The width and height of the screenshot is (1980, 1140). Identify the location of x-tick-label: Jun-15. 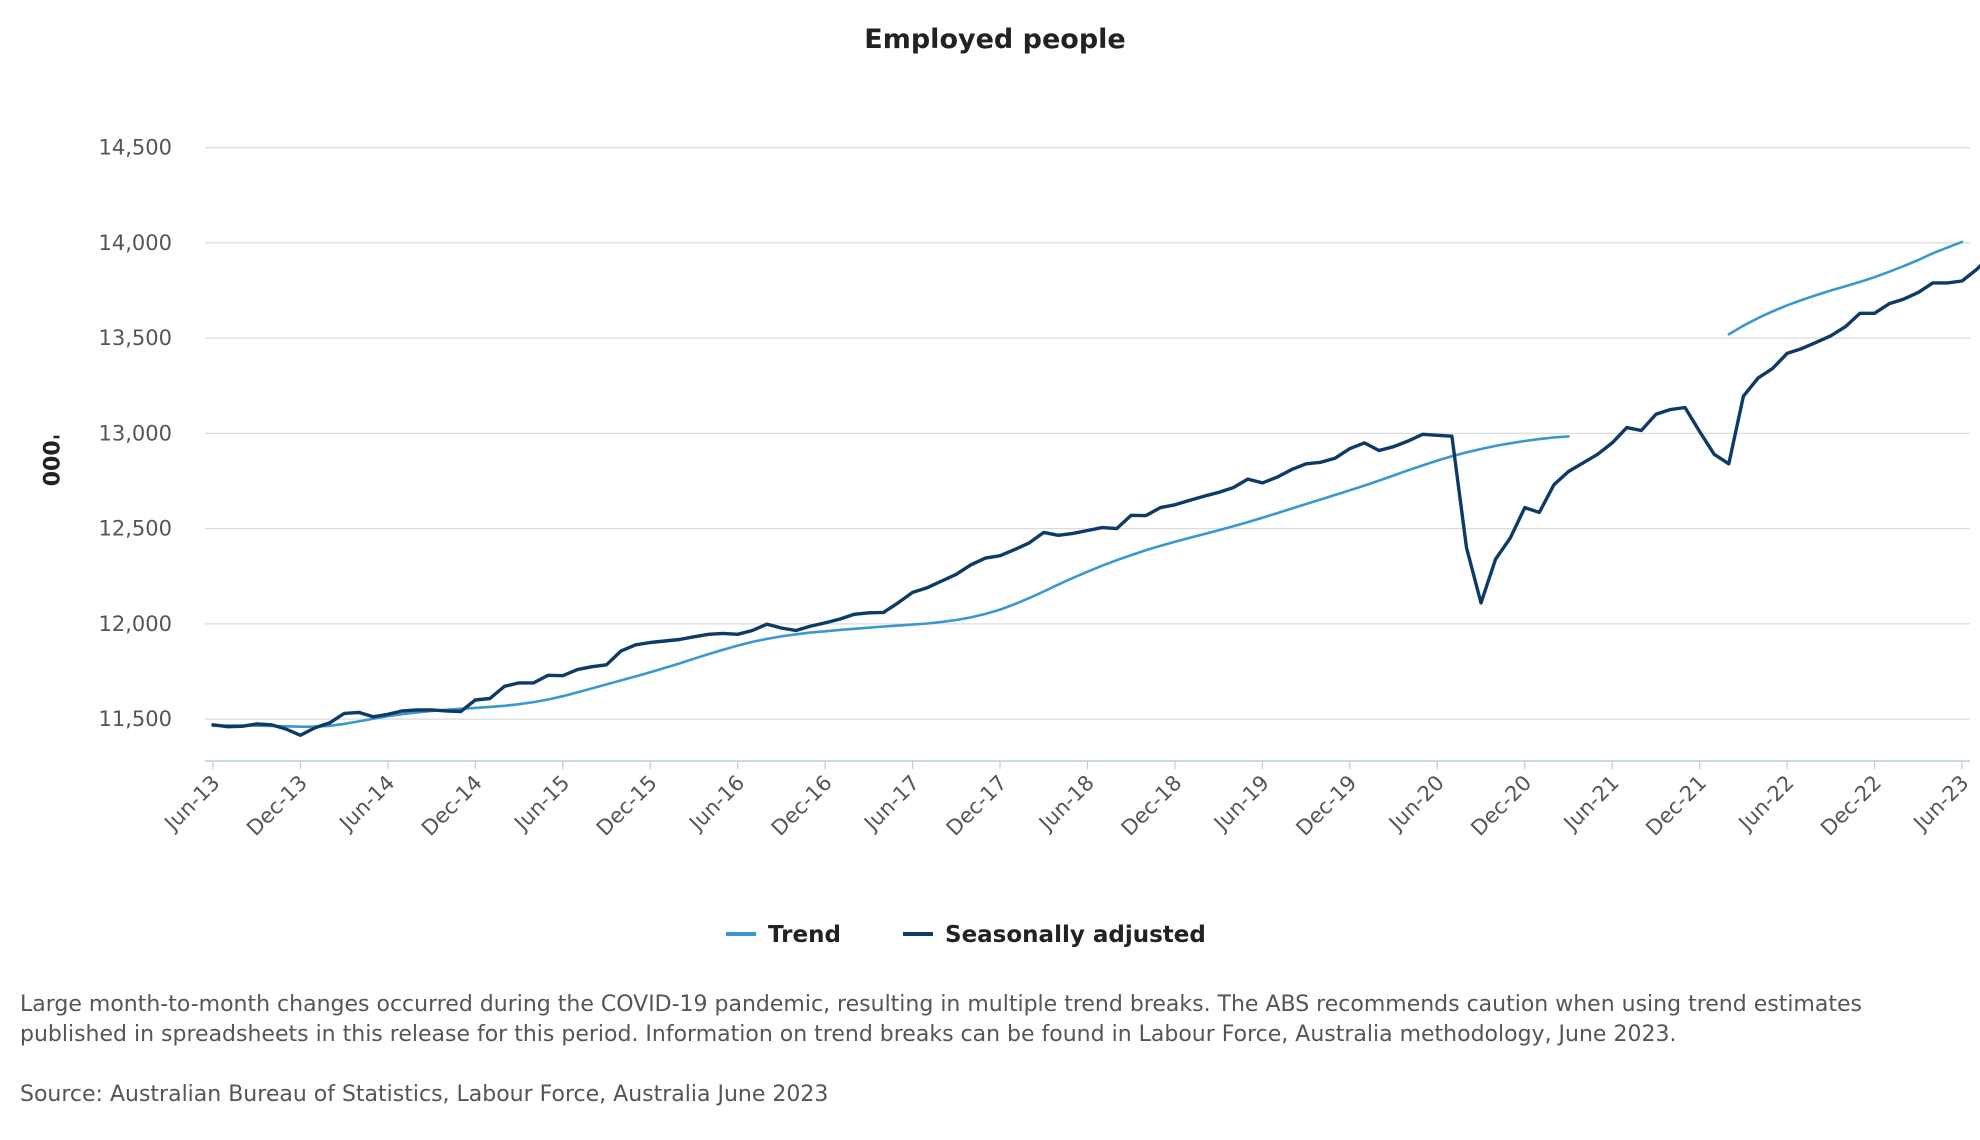
(541, 804).